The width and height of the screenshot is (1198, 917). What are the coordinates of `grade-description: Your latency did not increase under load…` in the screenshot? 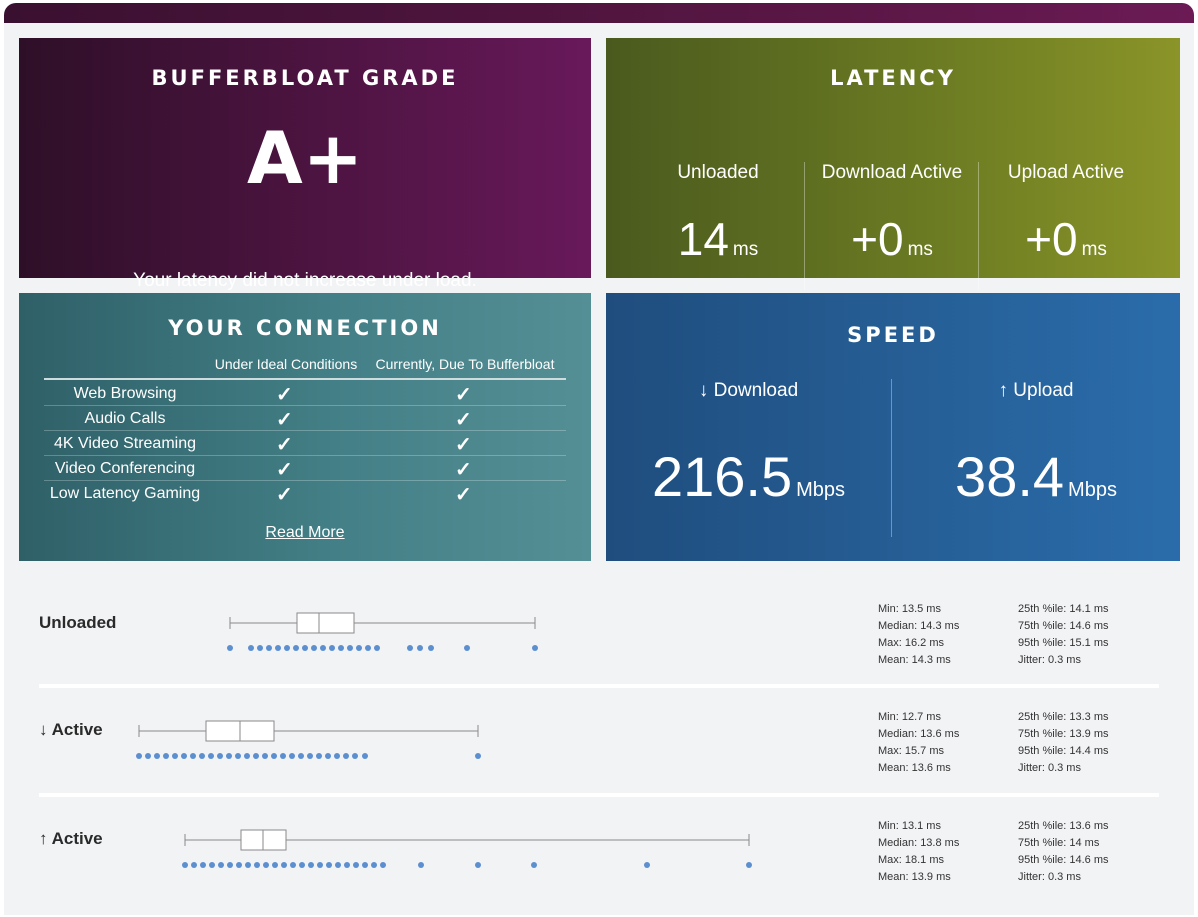 It's located at (305, 280).